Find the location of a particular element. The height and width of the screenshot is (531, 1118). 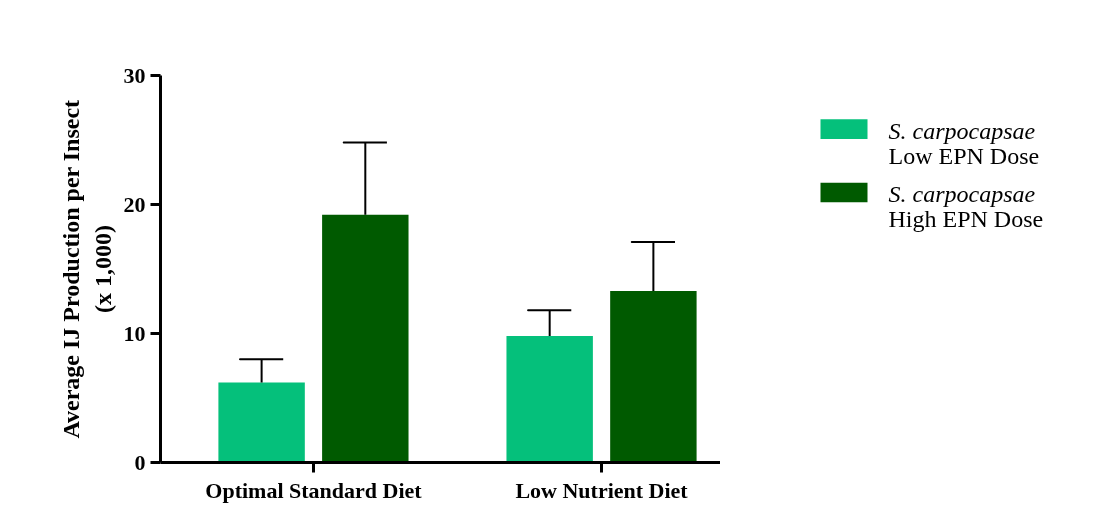

y-tick-label: 10 is located at coordinates (134, 333).